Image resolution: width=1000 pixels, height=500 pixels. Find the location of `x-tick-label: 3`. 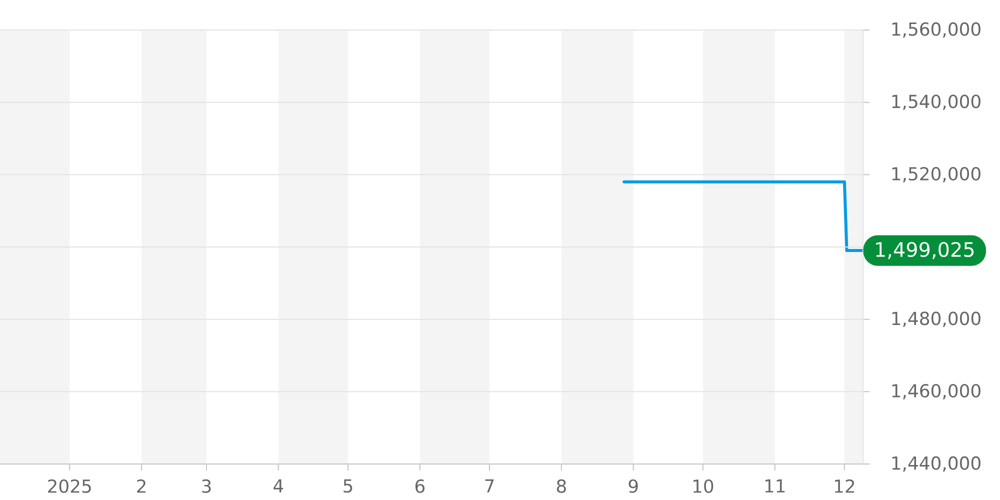

x-tick-label: 3 is located at coordinates (206, 486).